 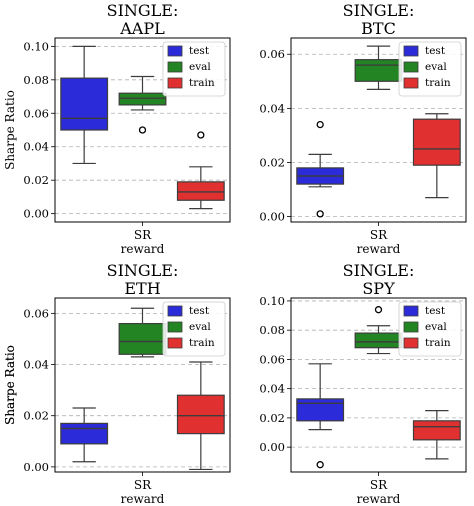 What do you see at coordinates (142, 28) in the screenshot?
I see `chart-title-line-2: AAPL` at bounding box center [142, 28].